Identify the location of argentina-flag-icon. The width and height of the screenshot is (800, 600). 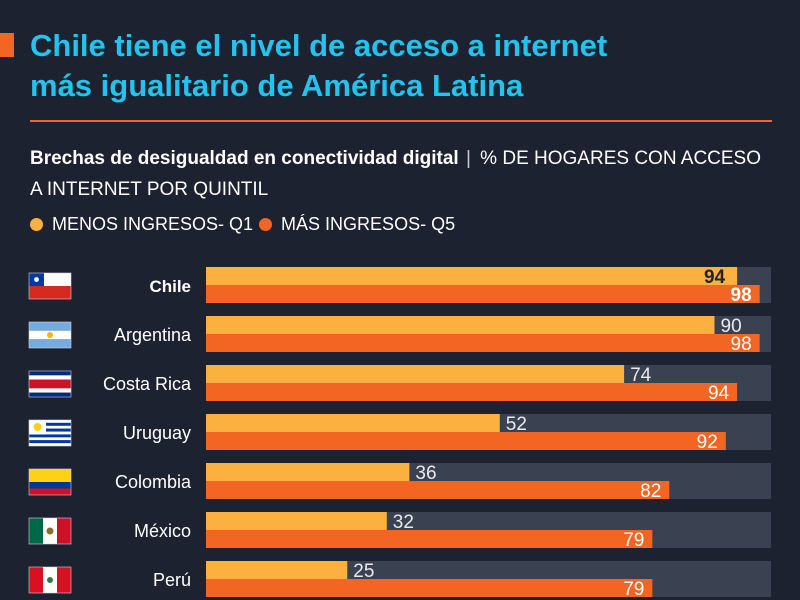
(50, 335).